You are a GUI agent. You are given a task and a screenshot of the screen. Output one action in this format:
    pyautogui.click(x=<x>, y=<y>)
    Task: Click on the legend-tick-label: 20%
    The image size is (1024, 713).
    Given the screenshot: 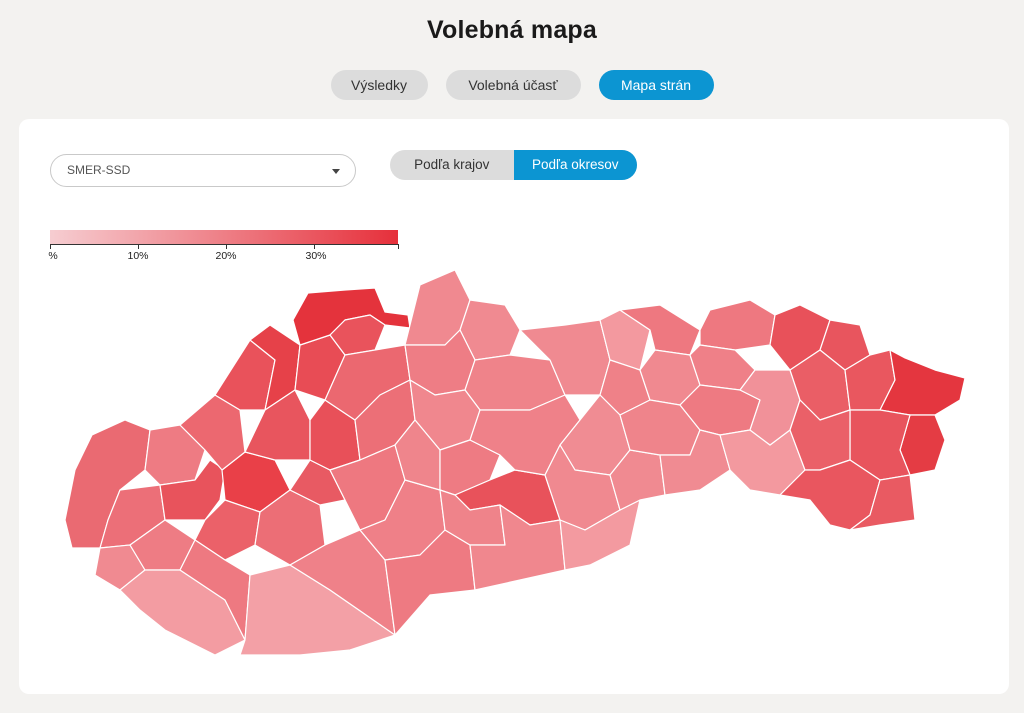 What is the action you would take?
    pyautogui.click(x=226, y=256)
    